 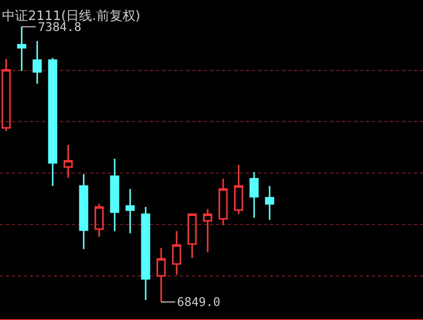 What do you see at coordinates (198, 302) in the screenshot?
I see `annotation: 6849.0` at bounding box center [198, 302].